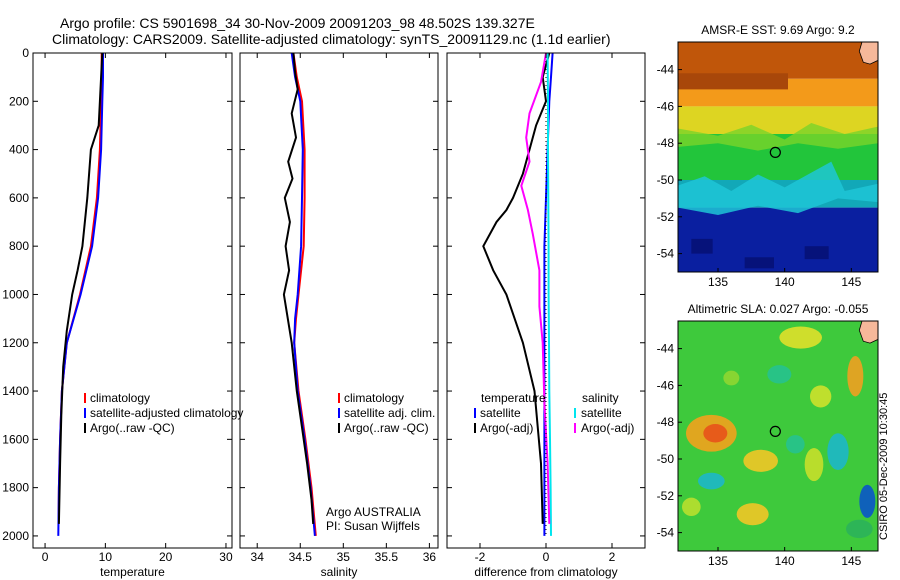 The width and height of the screenshot is (900, 580). I want to click on temperature-xtick-label: 0, so click(45, 557).